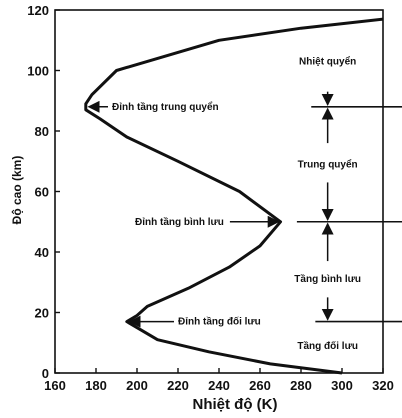  I want to click on x-tick-label: 260, so click(260, 385).